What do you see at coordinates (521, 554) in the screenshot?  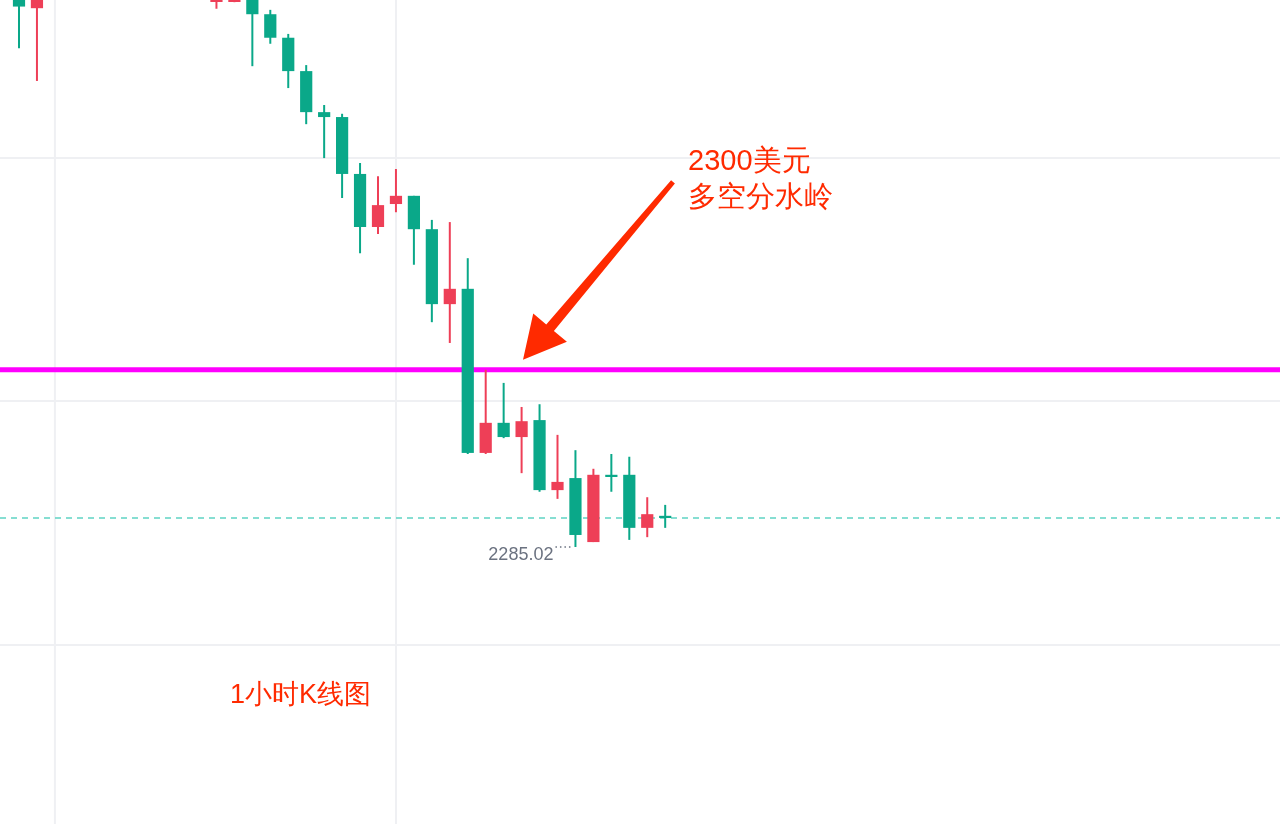 I see `annotation: 2285.02` at bounding box center [521, 554].